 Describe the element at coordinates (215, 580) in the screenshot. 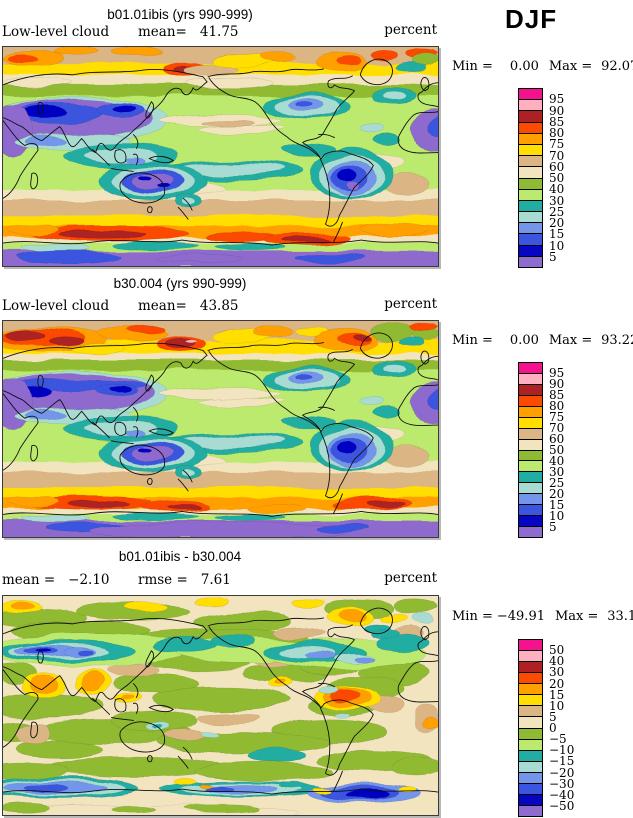

I see `rmse-value: 7.61` at that location.